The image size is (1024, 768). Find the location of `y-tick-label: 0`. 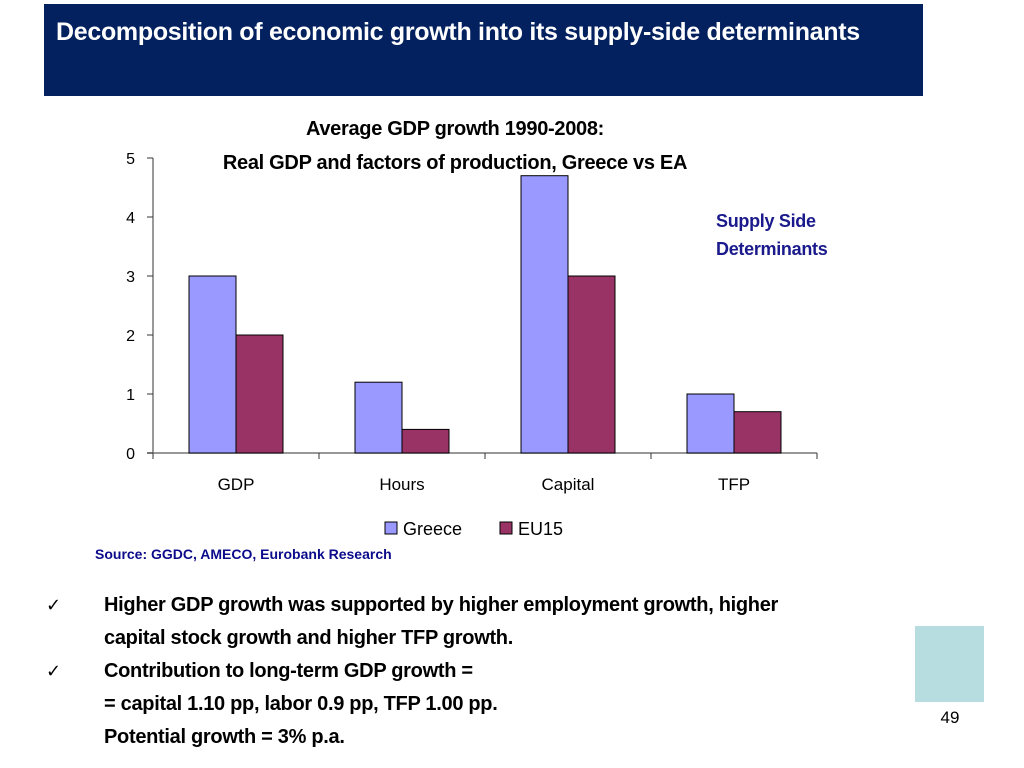

y-tick-label: 0 is located at coordinates (130, 454).